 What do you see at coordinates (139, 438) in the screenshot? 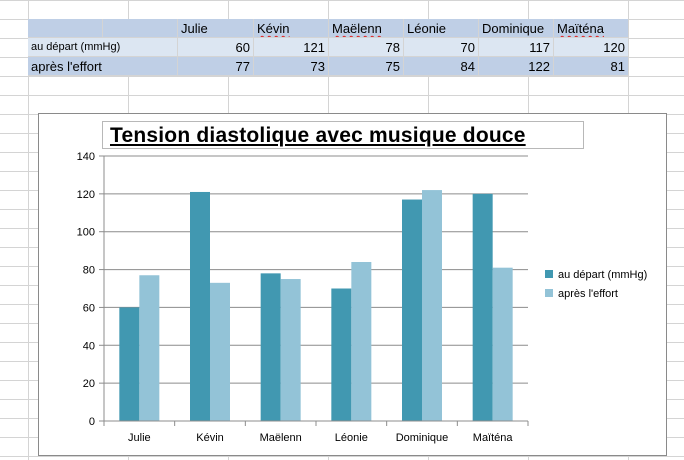
I see `x-tick-label: Julie` at bounding box center [139, 438].